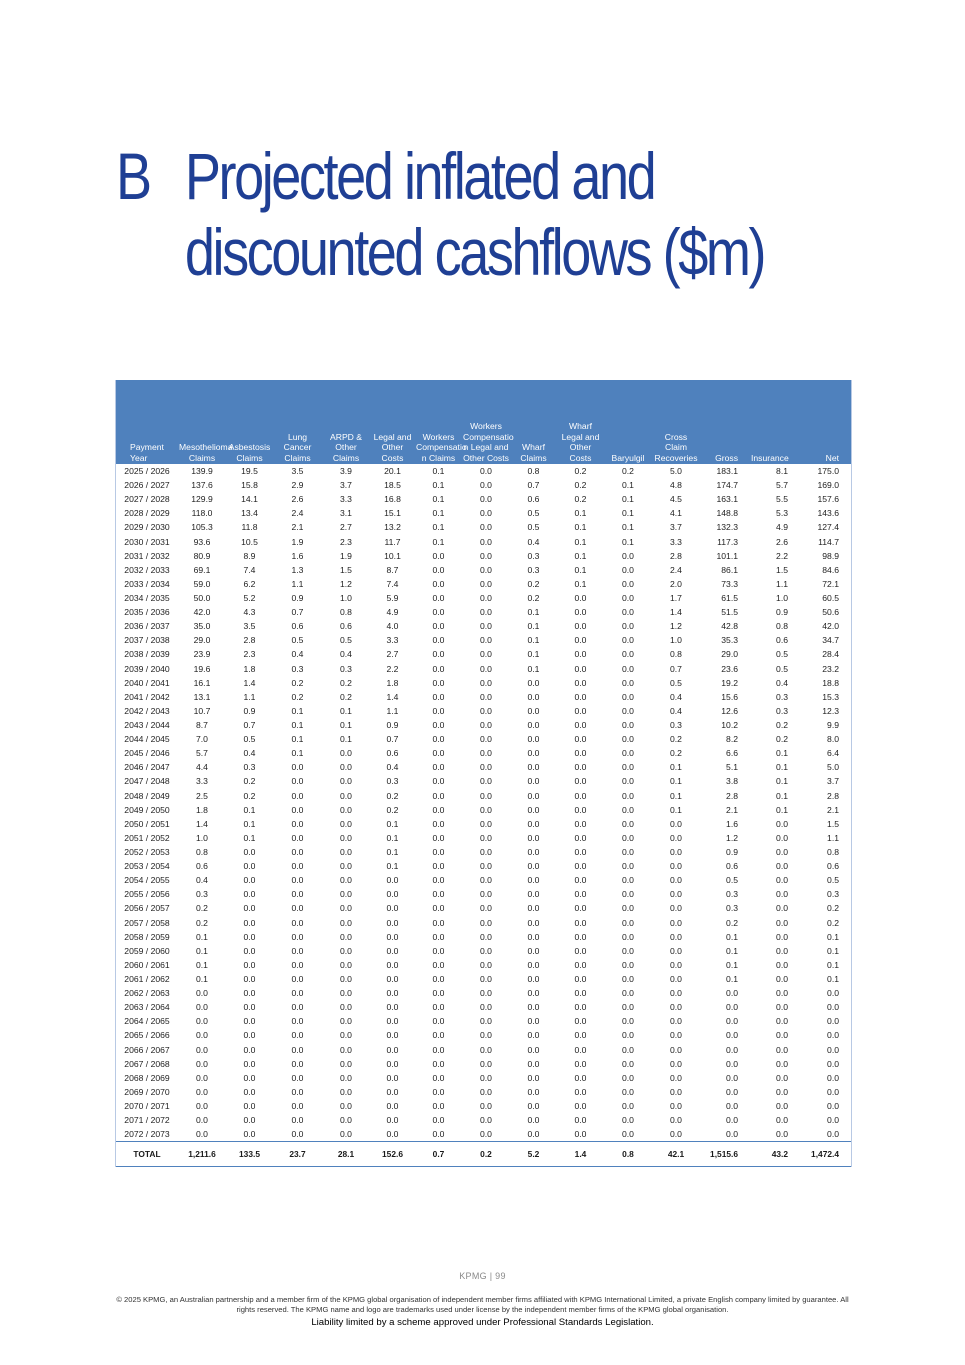  Describe the element at coordinates (202, 527) in the screenshot. I see `table-cell: 105.3` at that location.